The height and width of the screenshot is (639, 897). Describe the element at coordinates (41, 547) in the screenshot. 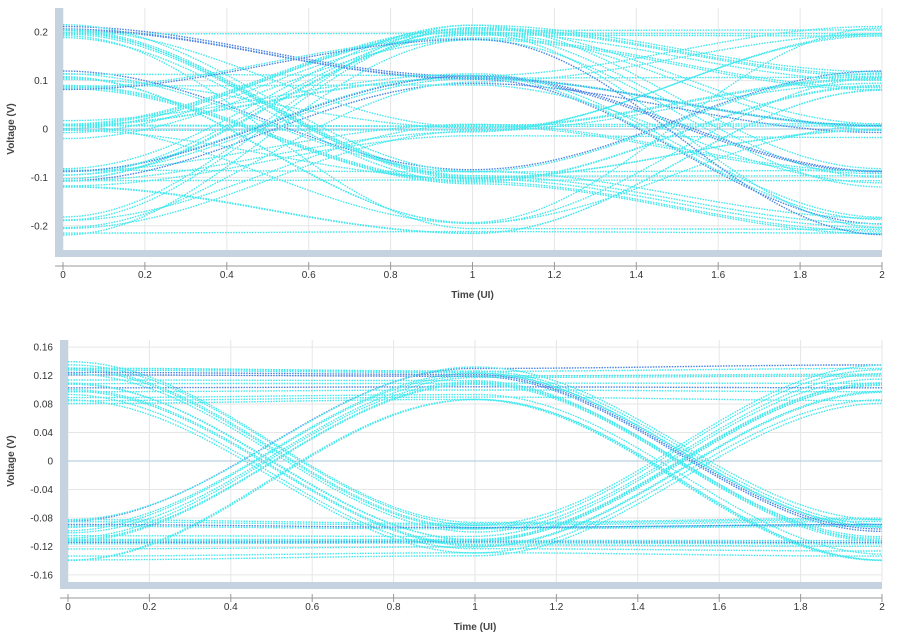

I see `y-tick-label: -0.12` at that location.